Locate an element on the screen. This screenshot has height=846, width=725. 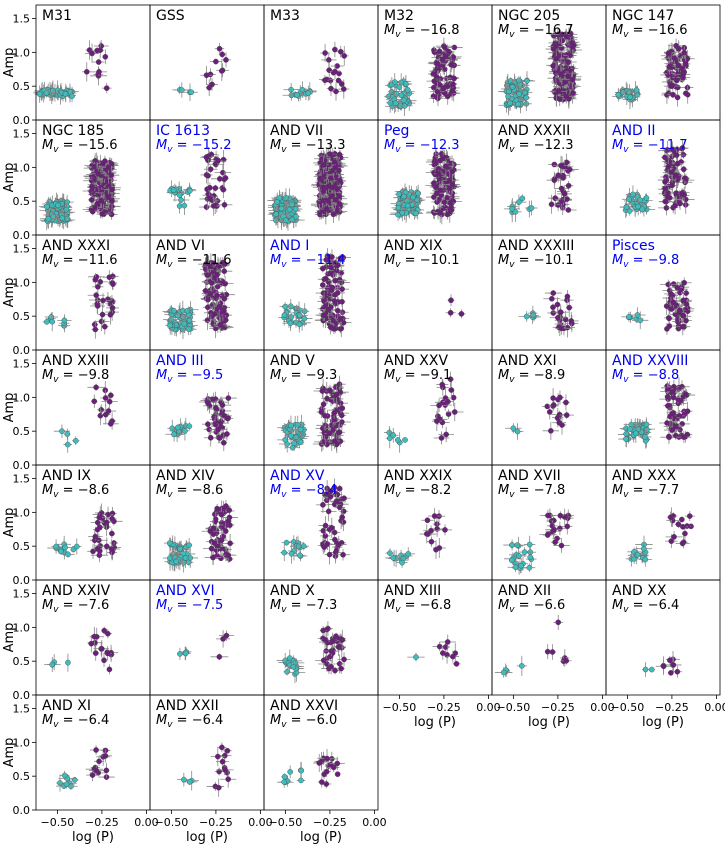
panel-title: NGC 185 is located at coordinates (73, 131).